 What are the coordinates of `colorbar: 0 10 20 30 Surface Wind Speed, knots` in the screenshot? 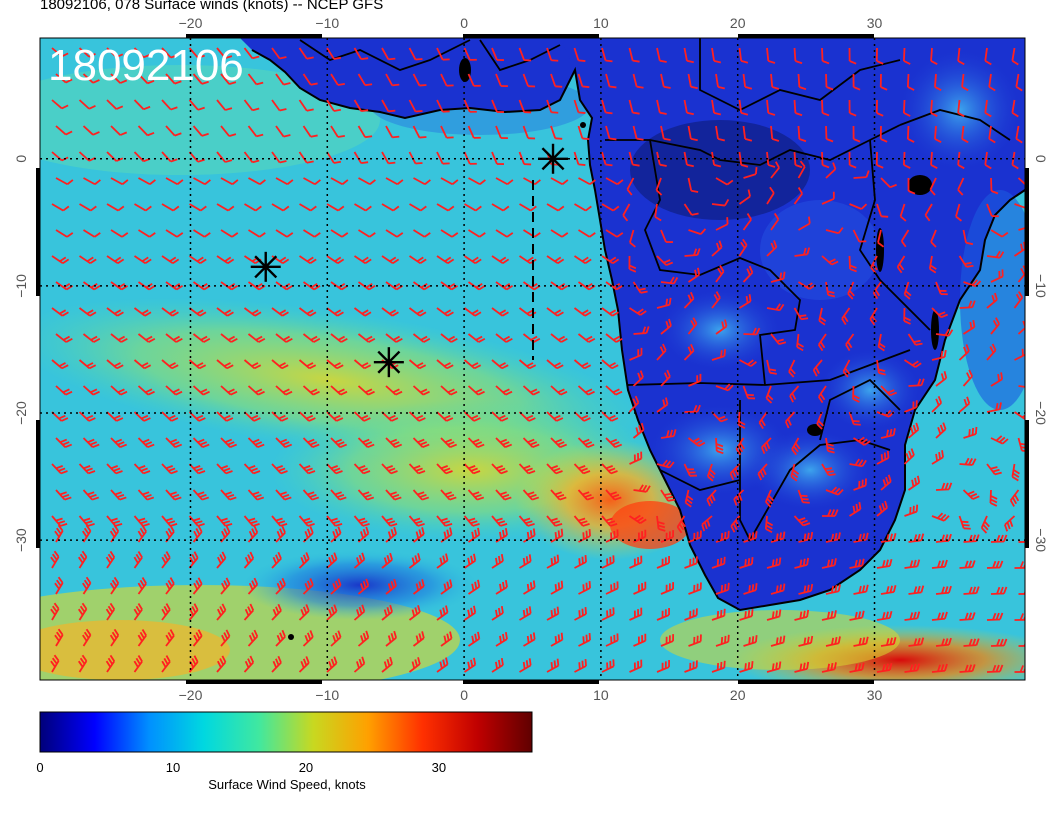 It's located at (284, 751).